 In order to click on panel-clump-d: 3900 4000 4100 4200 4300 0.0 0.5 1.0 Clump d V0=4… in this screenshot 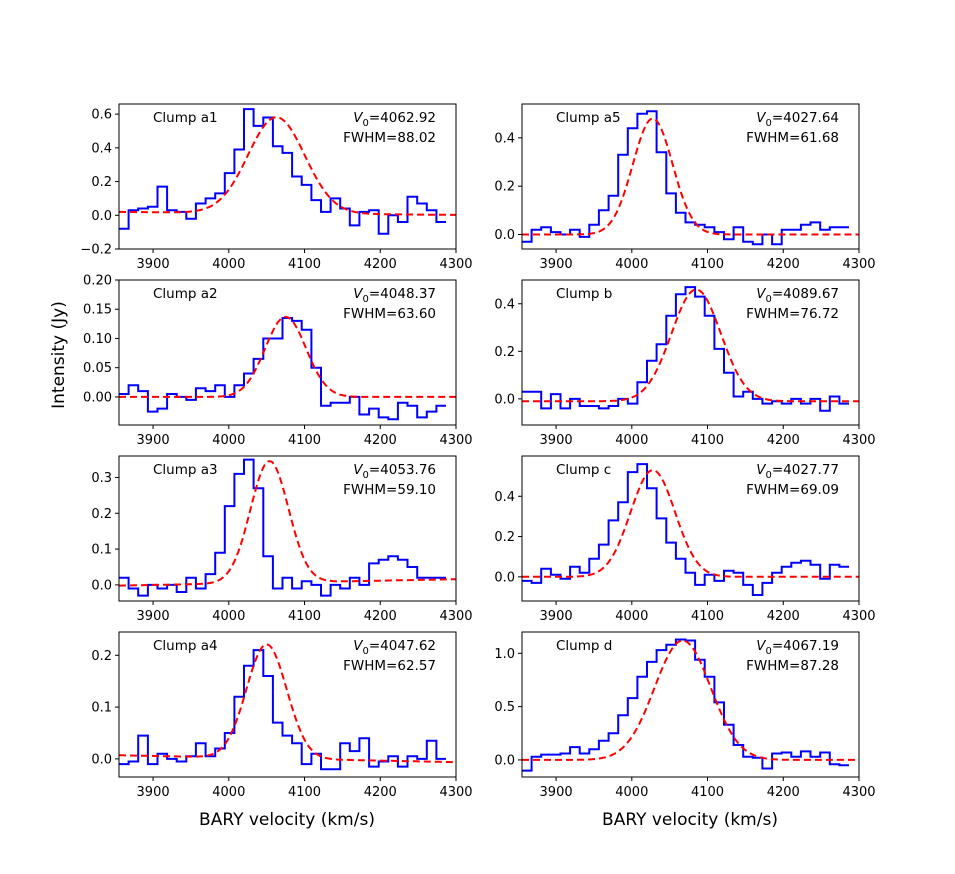, I will do `click(685, 715)`.